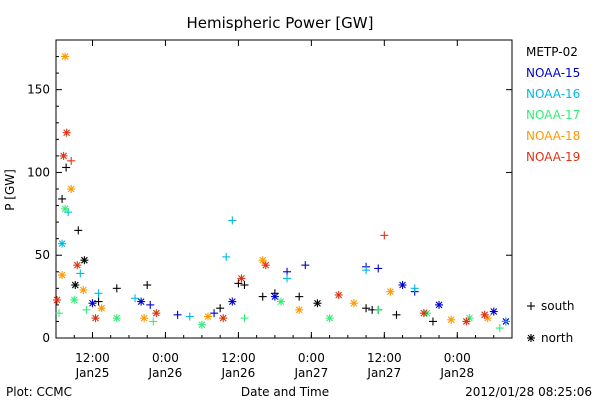 The image size is (600, 400). I want to click on legend-entry: NOAA-17, so click(553, 115).